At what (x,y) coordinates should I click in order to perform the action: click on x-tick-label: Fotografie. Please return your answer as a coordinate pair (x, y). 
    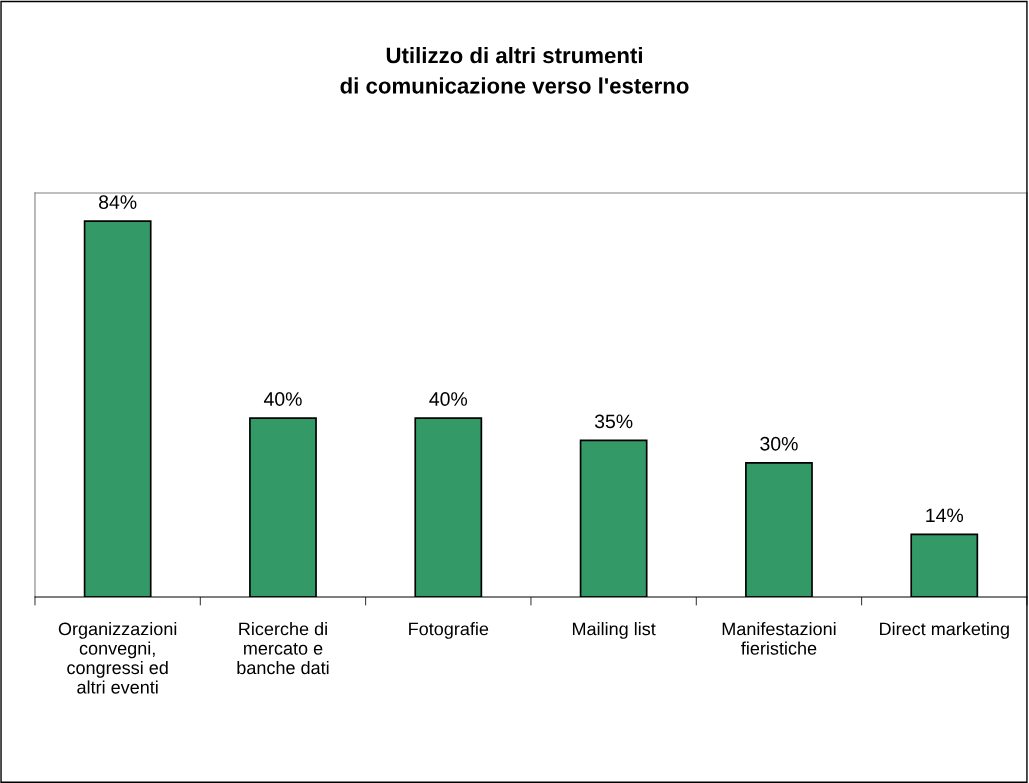
    Looking at the image, I should click on (449, 630).